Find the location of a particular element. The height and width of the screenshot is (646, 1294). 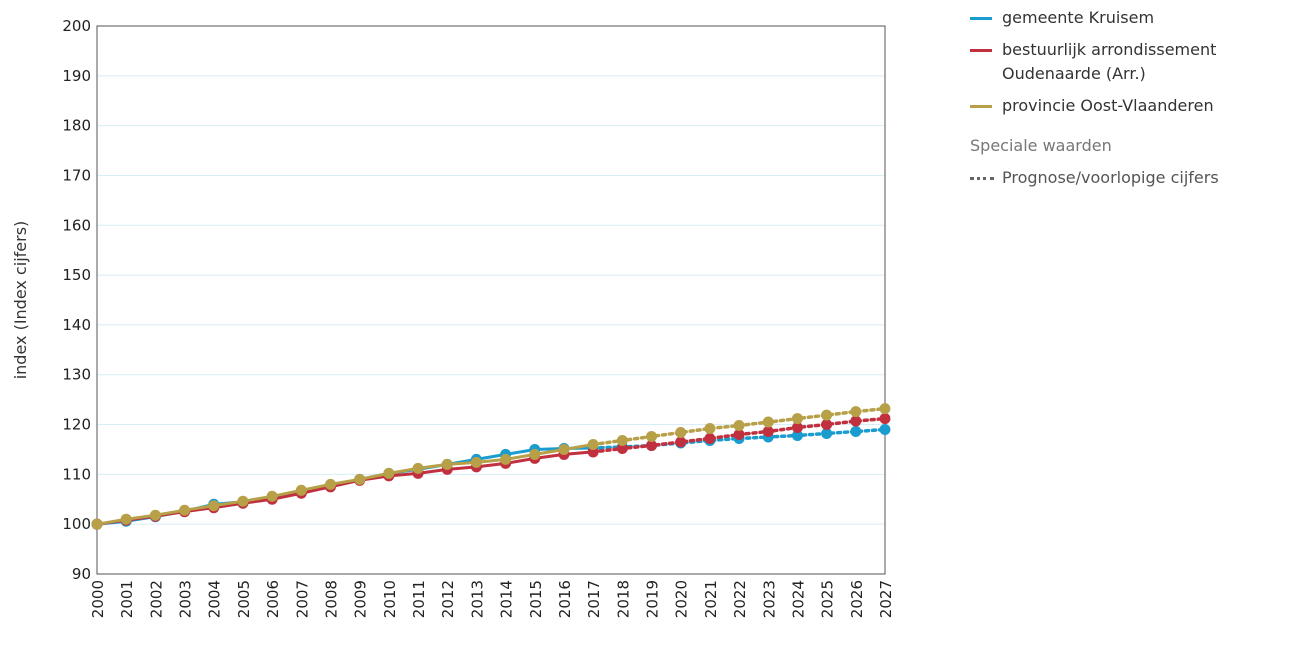

x-tick-label: 2017 is located at coordinates (594, 599).